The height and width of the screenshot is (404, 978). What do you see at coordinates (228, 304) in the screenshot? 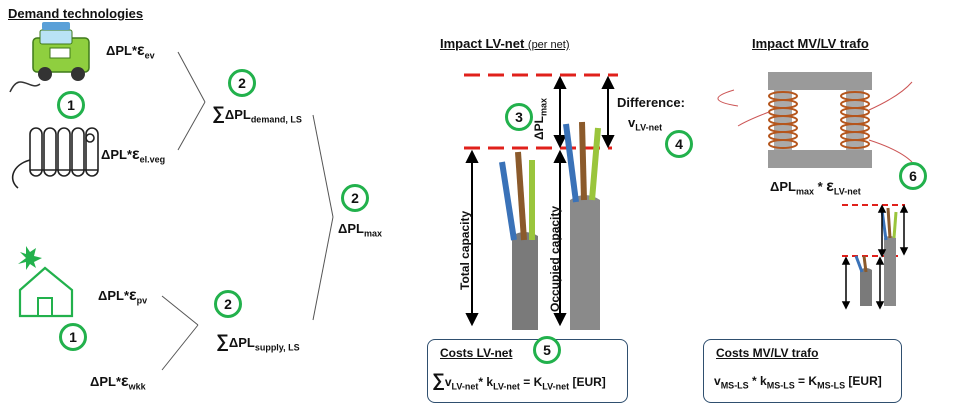
I see `step-badge-2-supply: 2` at bounding box center [228, 304].